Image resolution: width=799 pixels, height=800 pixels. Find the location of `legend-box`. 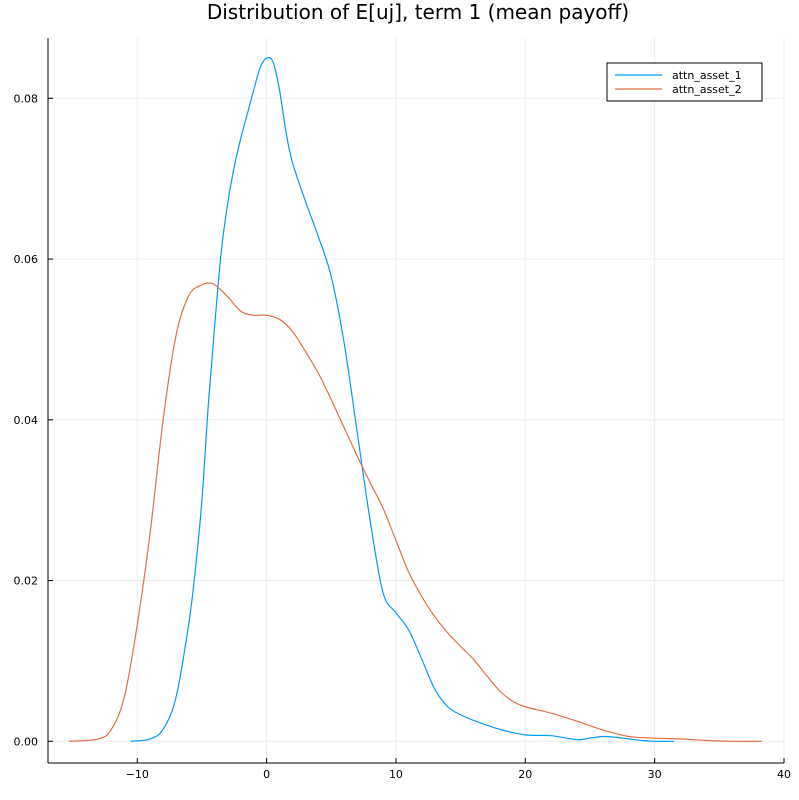

legend-box is located at coordinates (684, 82).